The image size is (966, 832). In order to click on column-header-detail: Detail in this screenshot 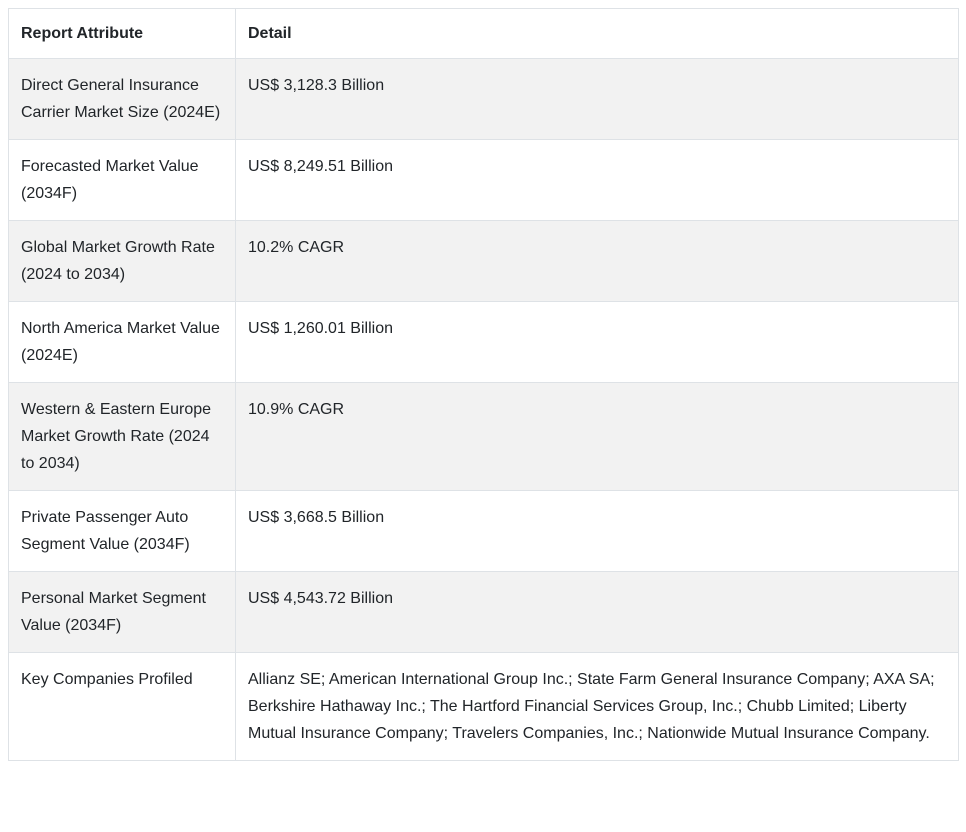, I will do `click(597, 33)`.